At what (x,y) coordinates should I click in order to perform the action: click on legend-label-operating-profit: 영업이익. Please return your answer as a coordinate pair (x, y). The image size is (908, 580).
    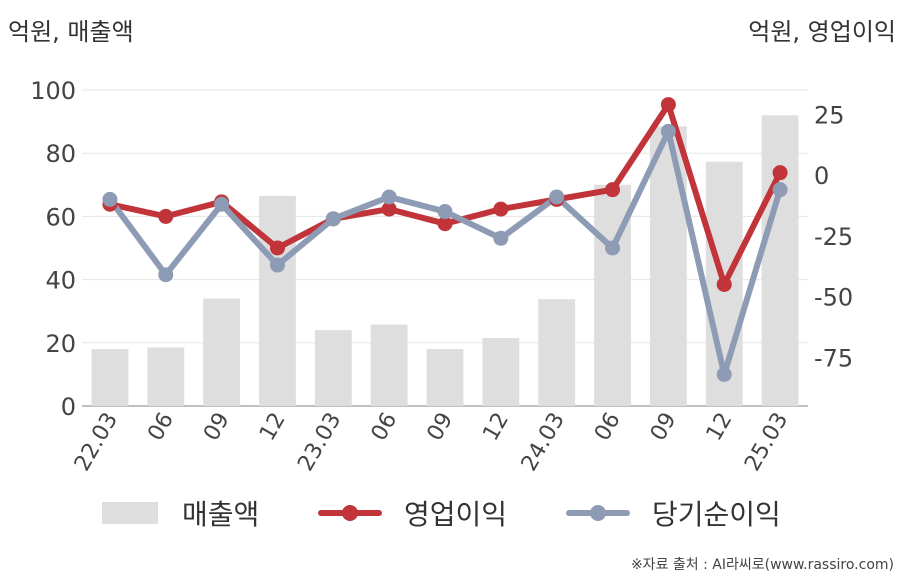
    Looking at the image, I should click on (456, 514).